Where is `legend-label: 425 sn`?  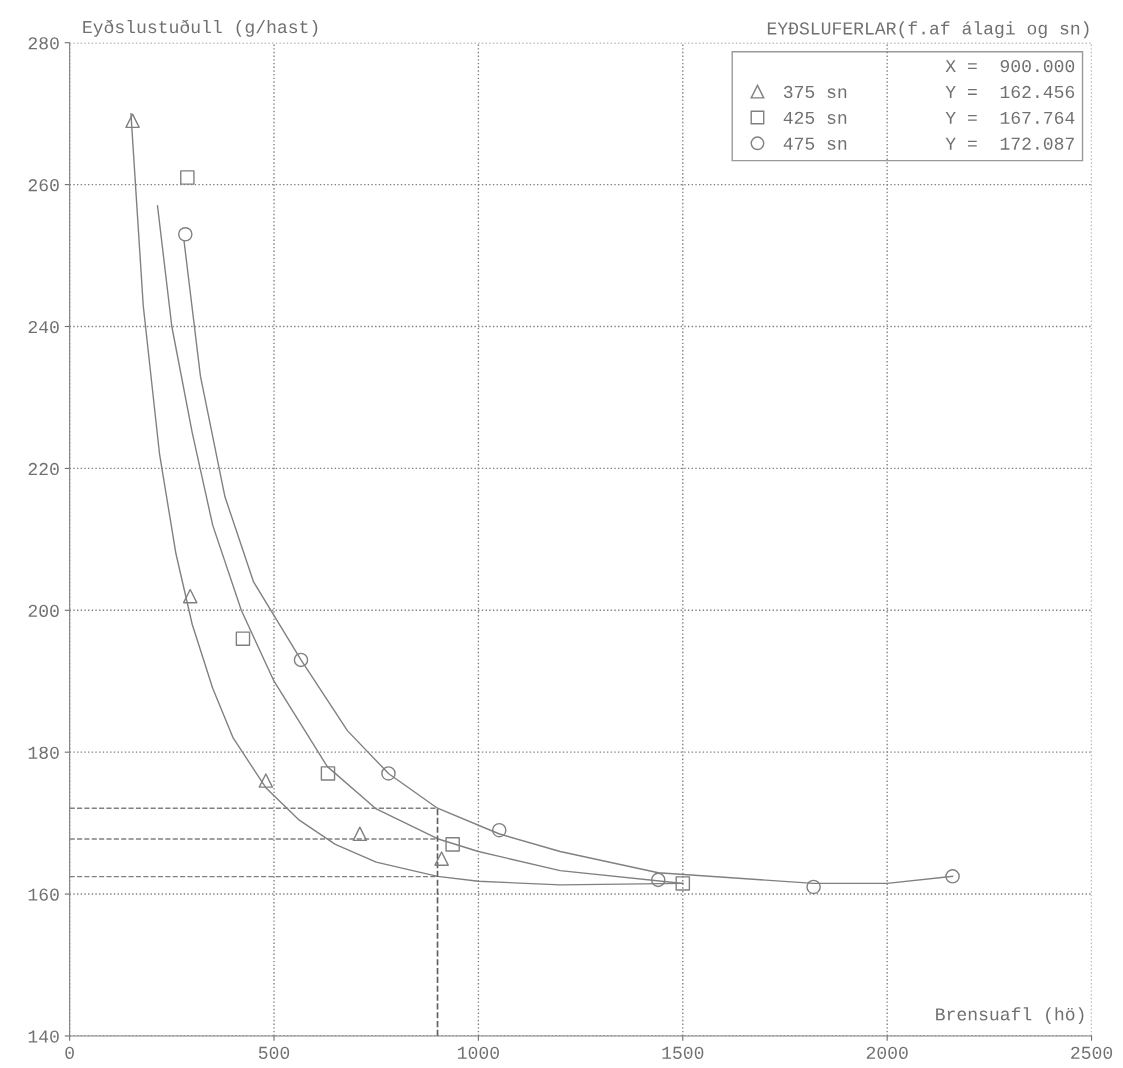
legend-label: 425 sn is located at coordinates (815, 117).